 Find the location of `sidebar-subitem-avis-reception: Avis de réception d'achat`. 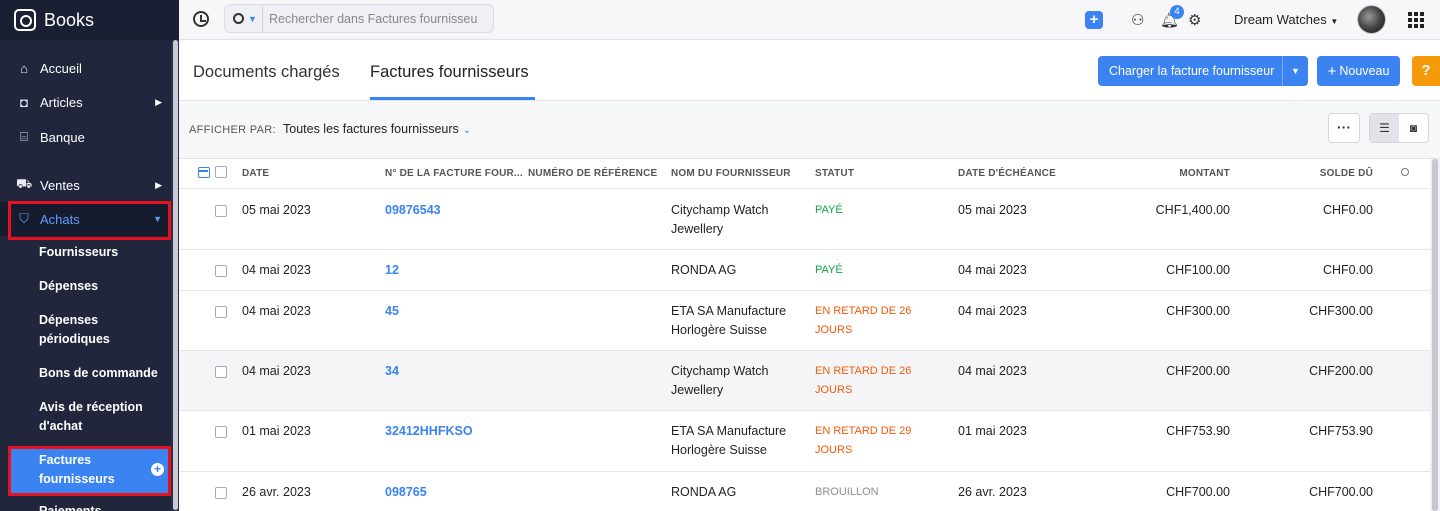

sidebar-subitem-avis-reception: Avis de réception d'achat is located at coordinates (91, 416).